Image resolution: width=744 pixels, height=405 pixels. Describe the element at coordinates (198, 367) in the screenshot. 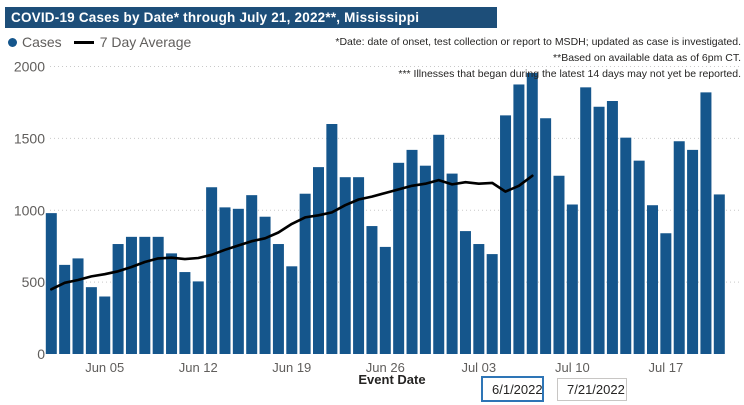

I see `x-tick-jun-12: Jun 12` at that location.